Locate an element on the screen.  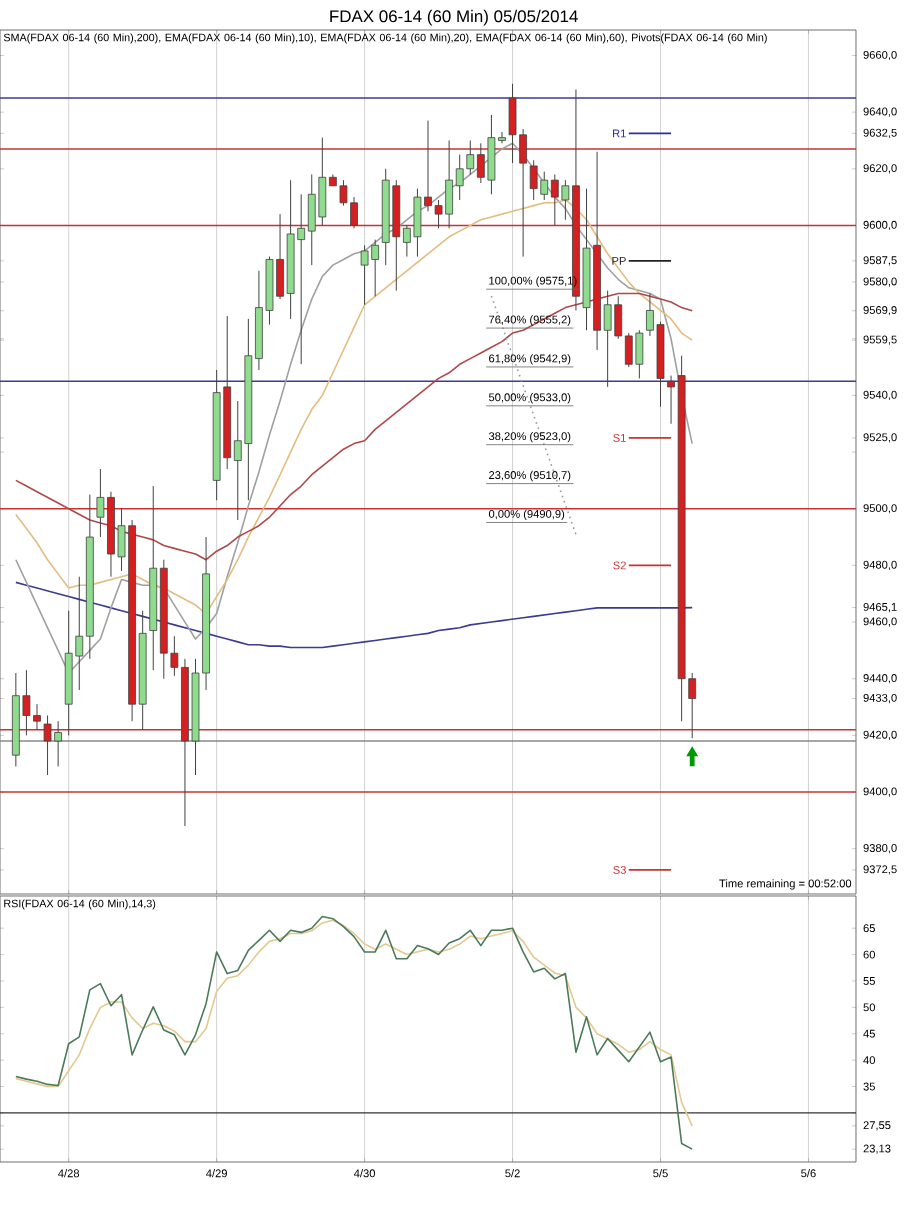
chart-title: FDAX 06-14 (60 Min) 05/05/2014 is located at coordinates (454, 17).